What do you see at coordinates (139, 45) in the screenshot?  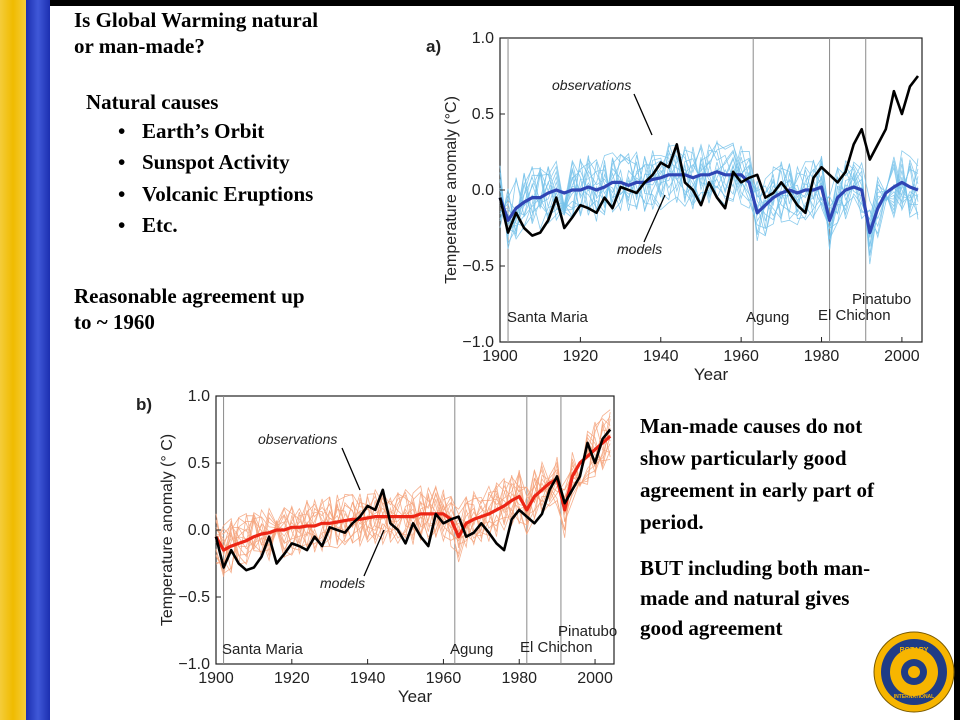 I see `slide-title-line2: or man-made?` at bounding box center [139, 45].